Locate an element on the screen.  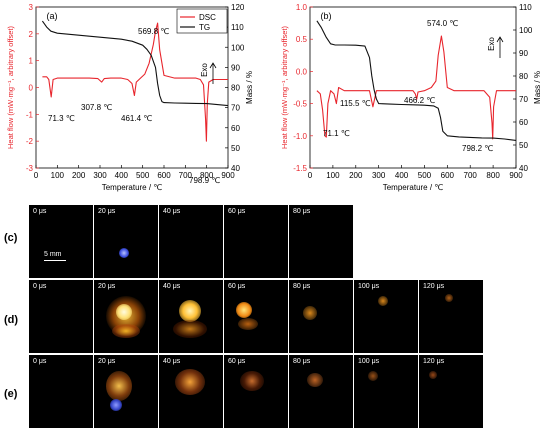
y-left-tick-label: -2 is located at coordinates (30, 141).